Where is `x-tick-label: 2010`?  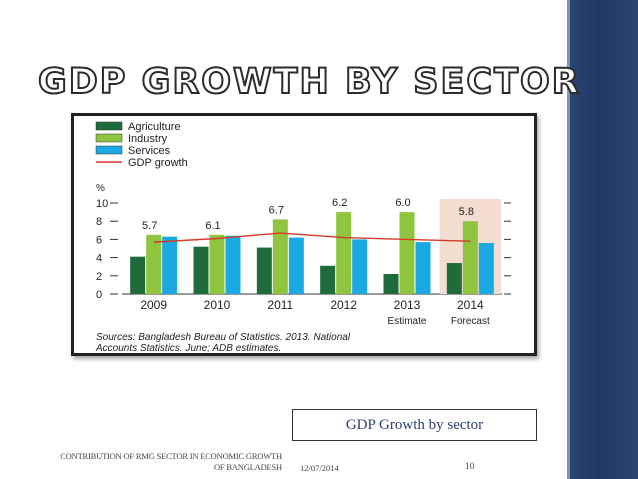
x-tick-label: 2010 is located at coordinates (217, 305).